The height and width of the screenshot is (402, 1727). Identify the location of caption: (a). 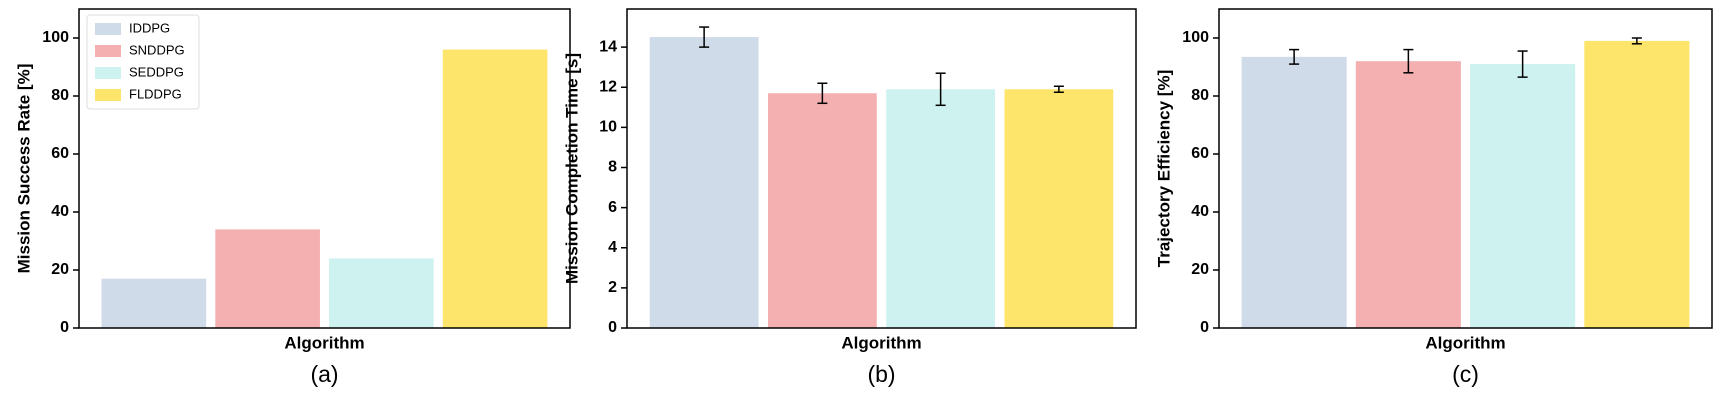
(324, 374).